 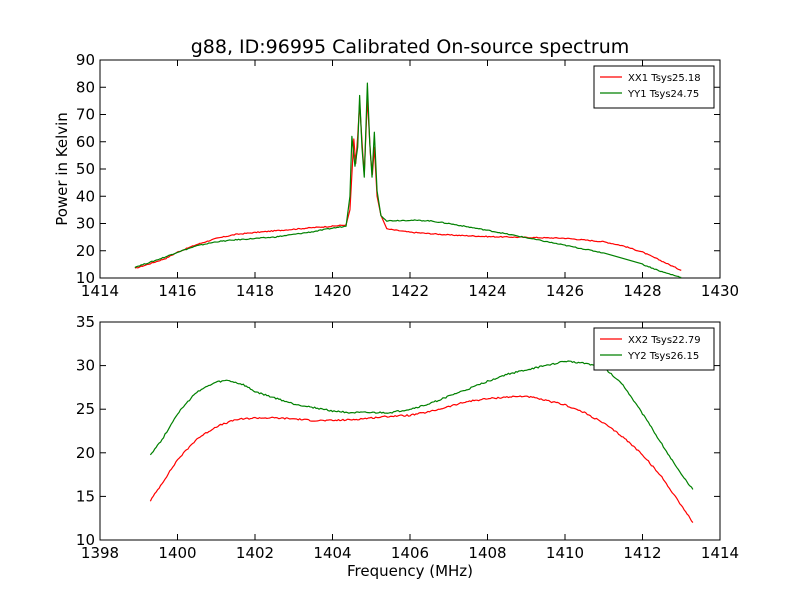 I want to click on x-tick-label: 1430, so click(x=720, y=291).